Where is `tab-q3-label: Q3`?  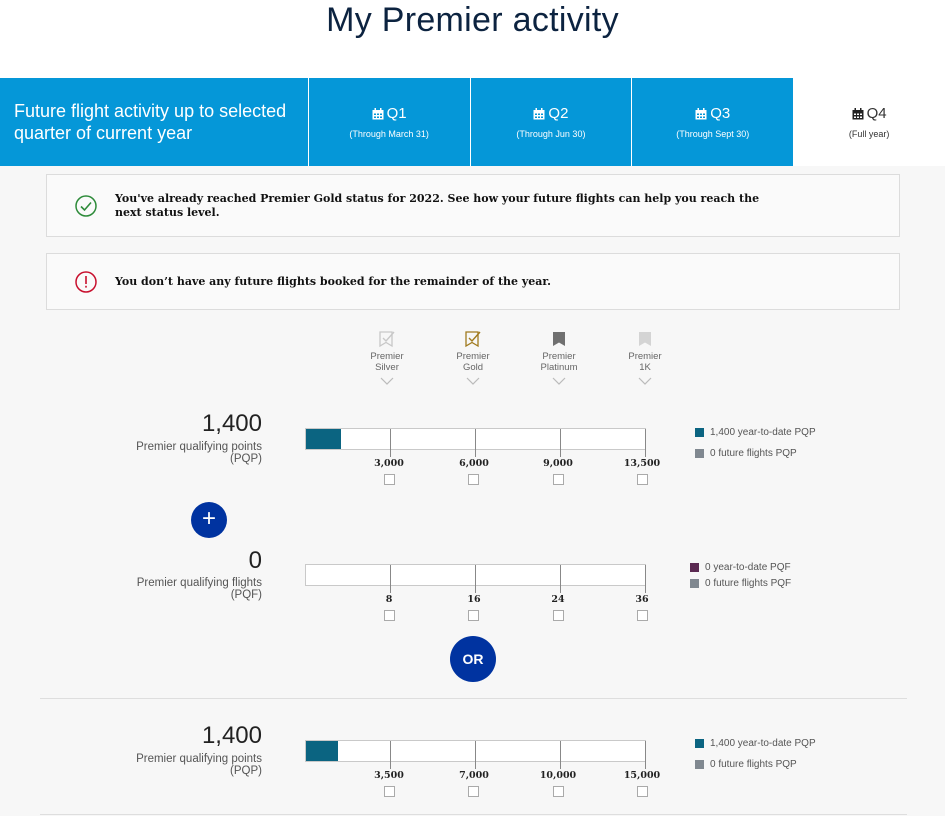 tab-q3-label: Q3 is located at coordinates (720, 113).